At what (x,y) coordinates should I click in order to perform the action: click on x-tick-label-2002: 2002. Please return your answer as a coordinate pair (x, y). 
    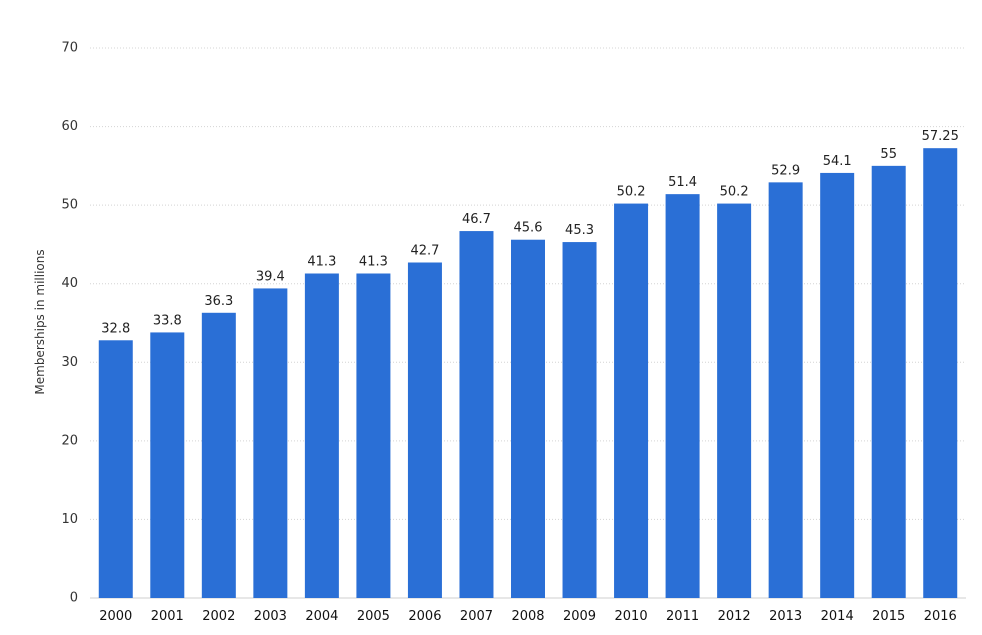
    Looking at the image, I should click on (218, 616).